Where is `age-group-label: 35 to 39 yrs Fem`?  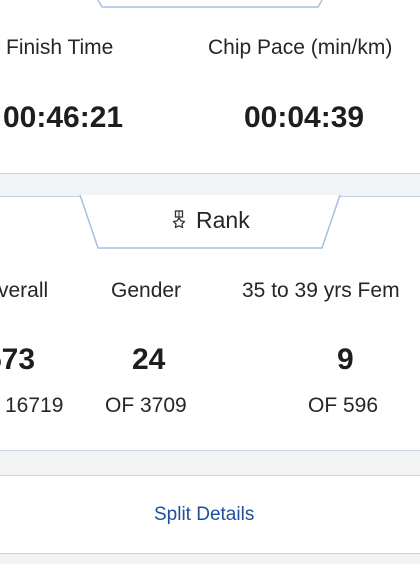
age-group-label: 35 to 39 yrs Fem is located at coordinates (321, 290).